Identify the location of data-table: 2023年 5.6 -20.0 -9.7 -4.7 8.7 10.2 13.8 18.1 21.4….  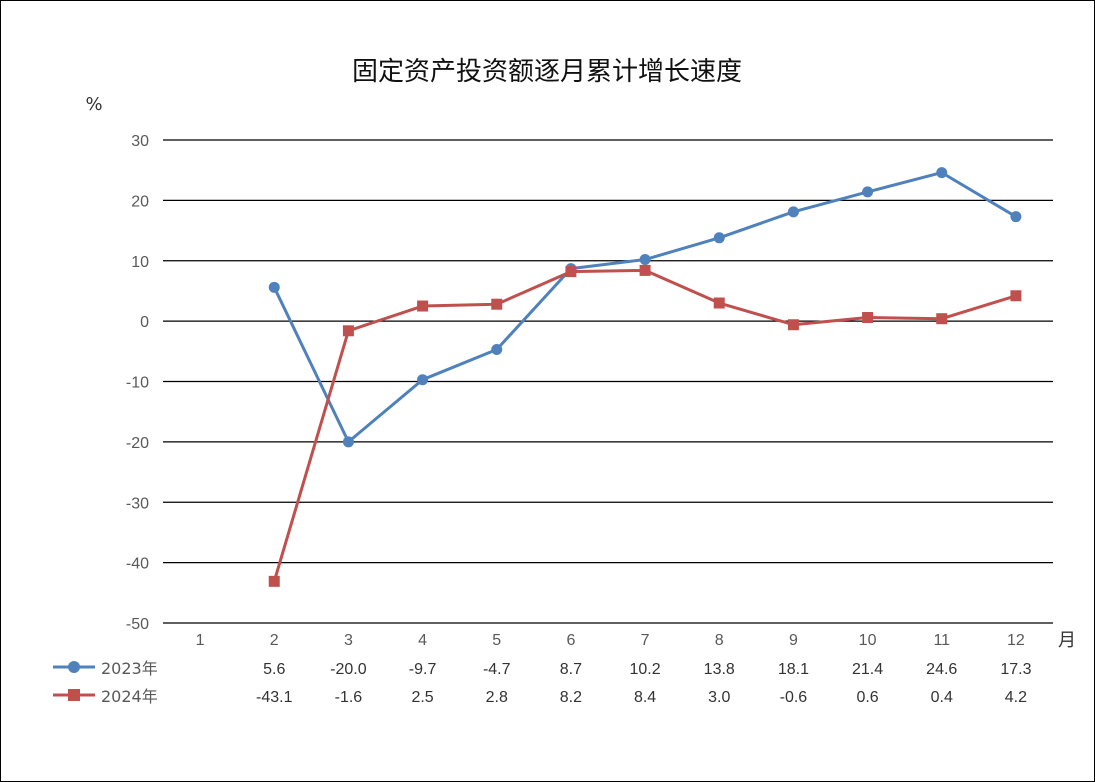
(542, 682).